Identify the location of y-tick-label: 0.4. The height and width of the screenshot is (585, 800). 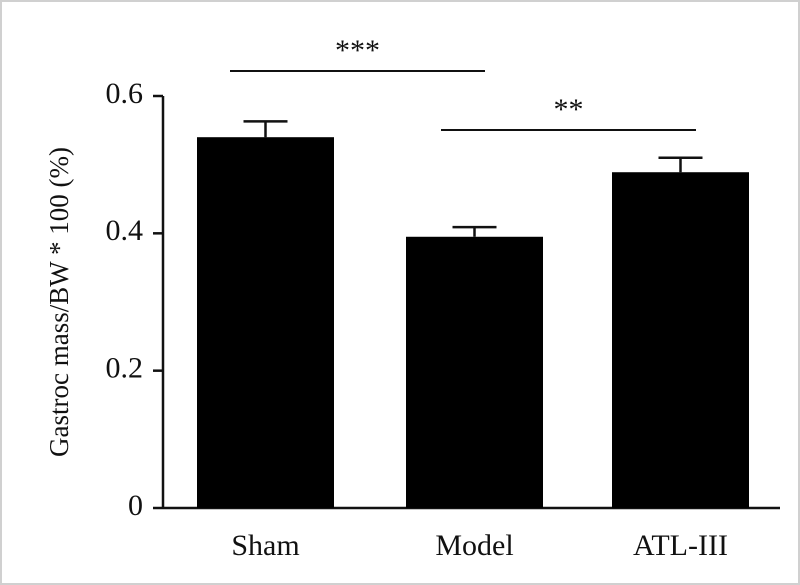
(125, 230).